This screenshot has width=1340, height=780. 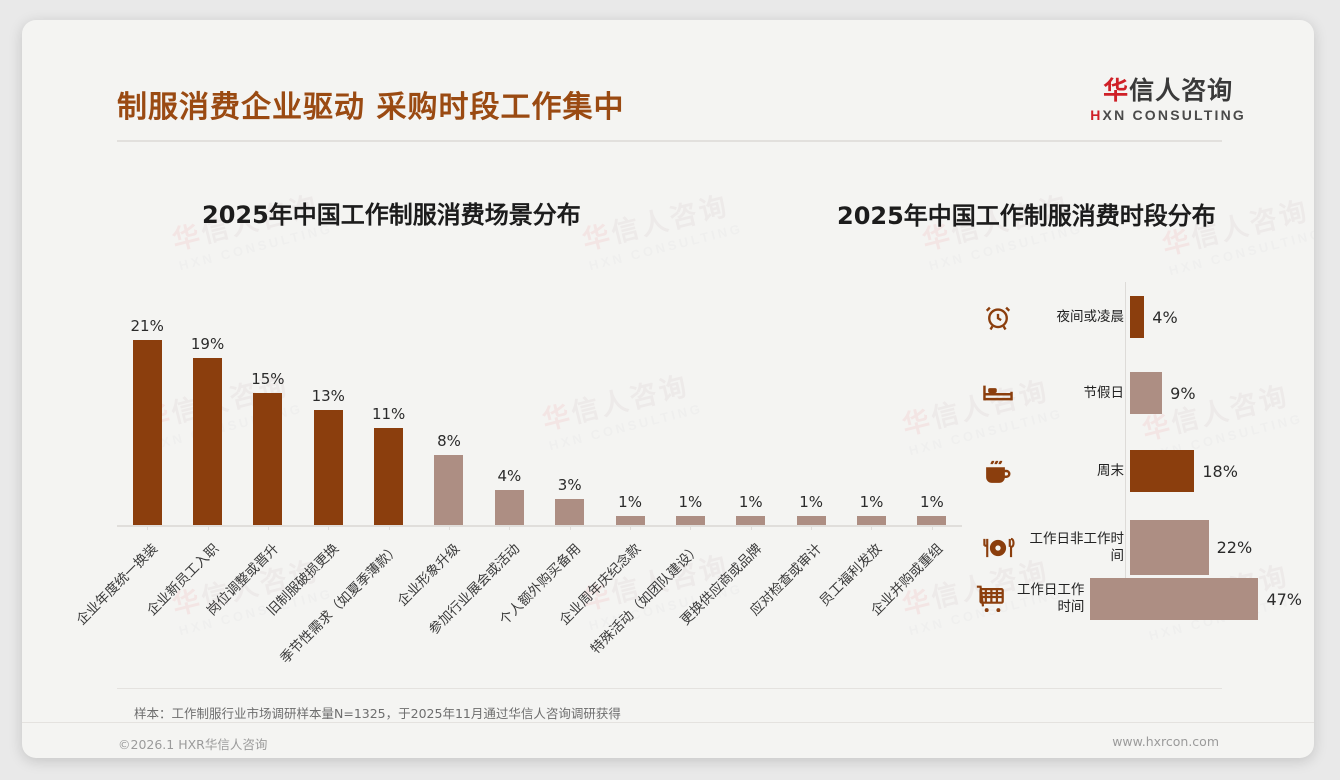 I want to click on timeslot-bar-wrap: 22%, so click(x=1216, y=547).